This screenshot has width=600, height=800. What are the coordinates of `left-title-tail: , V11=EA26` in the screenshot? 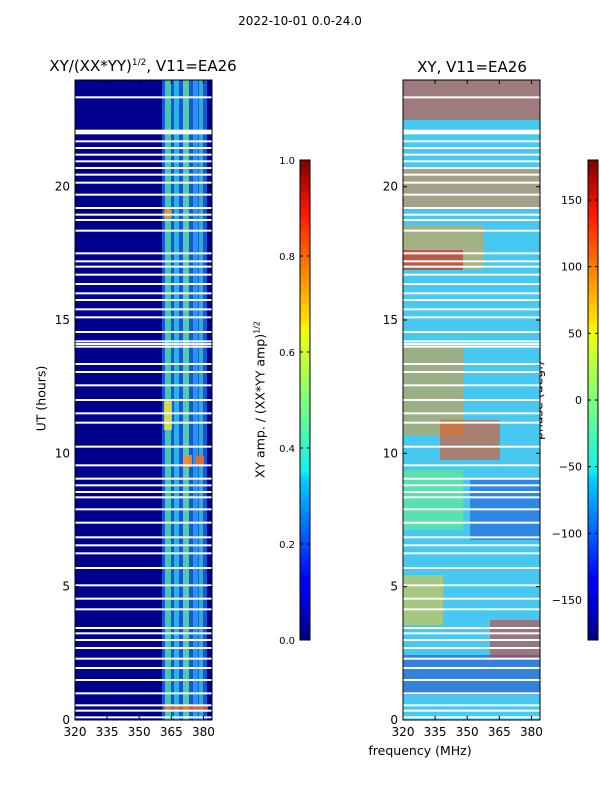 It's located at (191, 66).